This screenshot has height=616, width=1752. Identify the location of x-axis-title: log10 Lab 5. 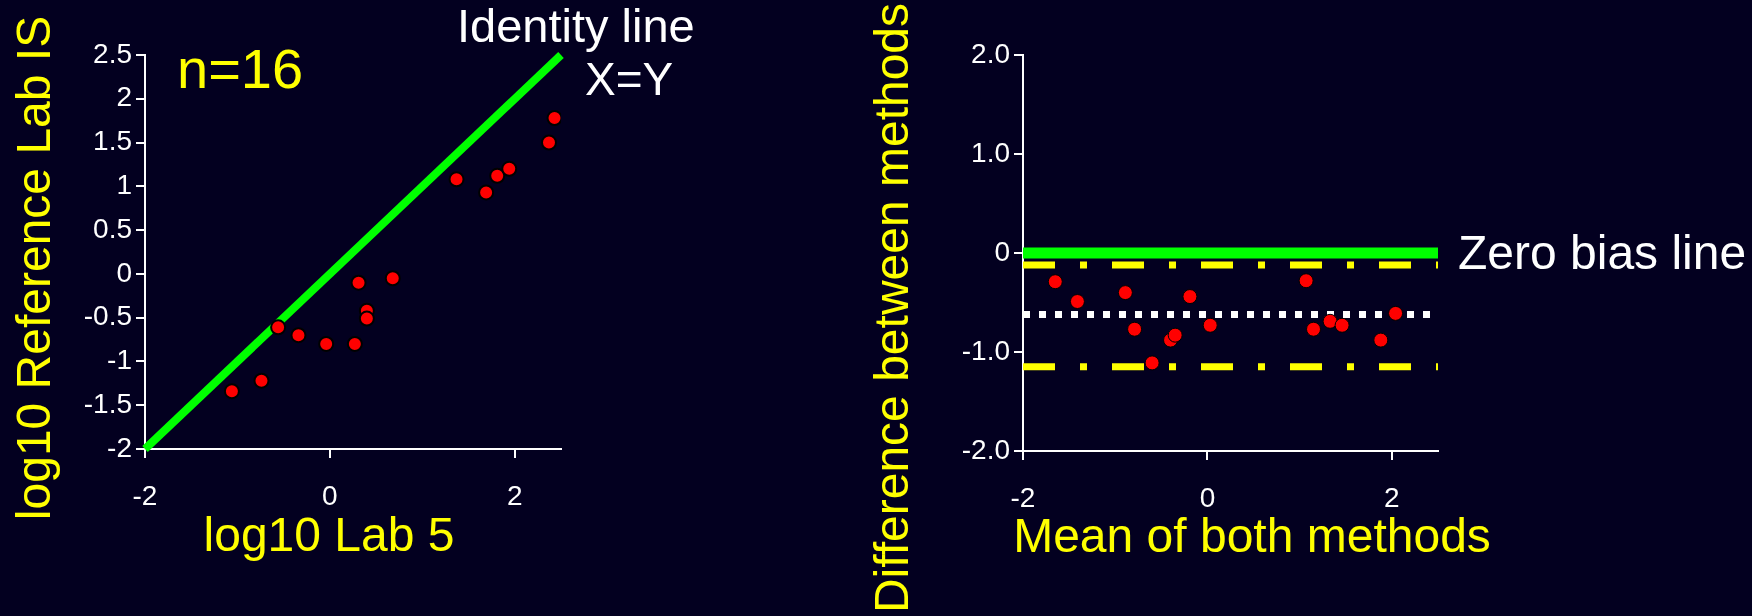
(329, 534).